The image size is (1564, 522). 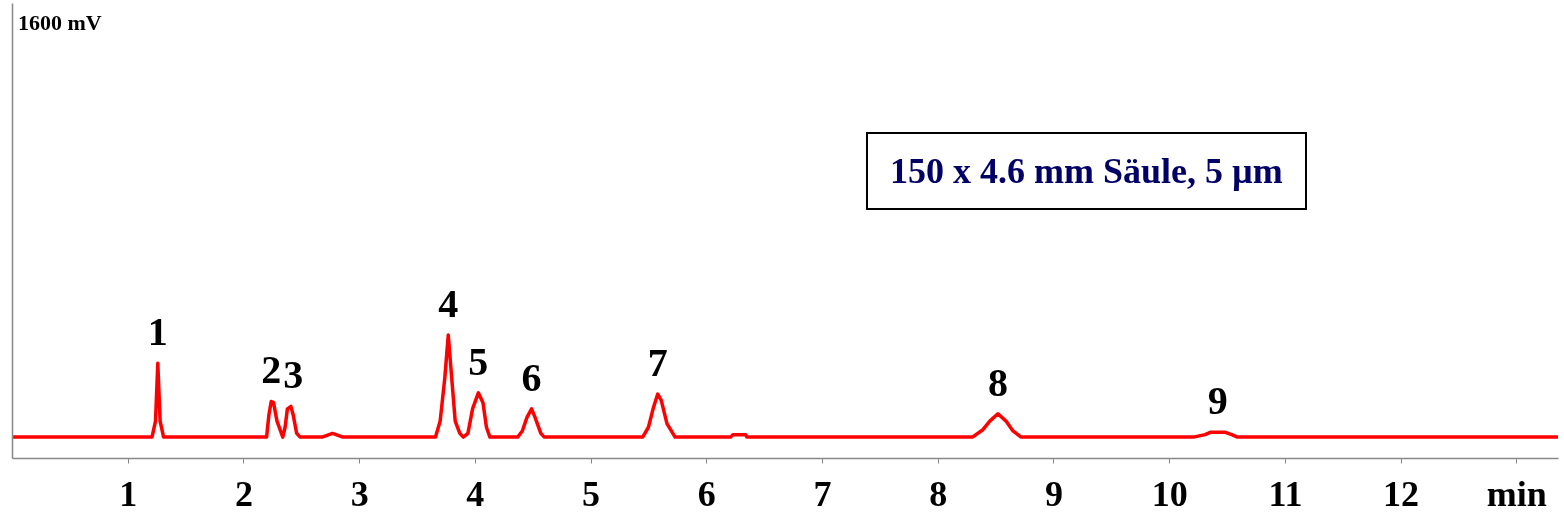 I want to click on x-tick-label: 7, so click(x=822, y=493).